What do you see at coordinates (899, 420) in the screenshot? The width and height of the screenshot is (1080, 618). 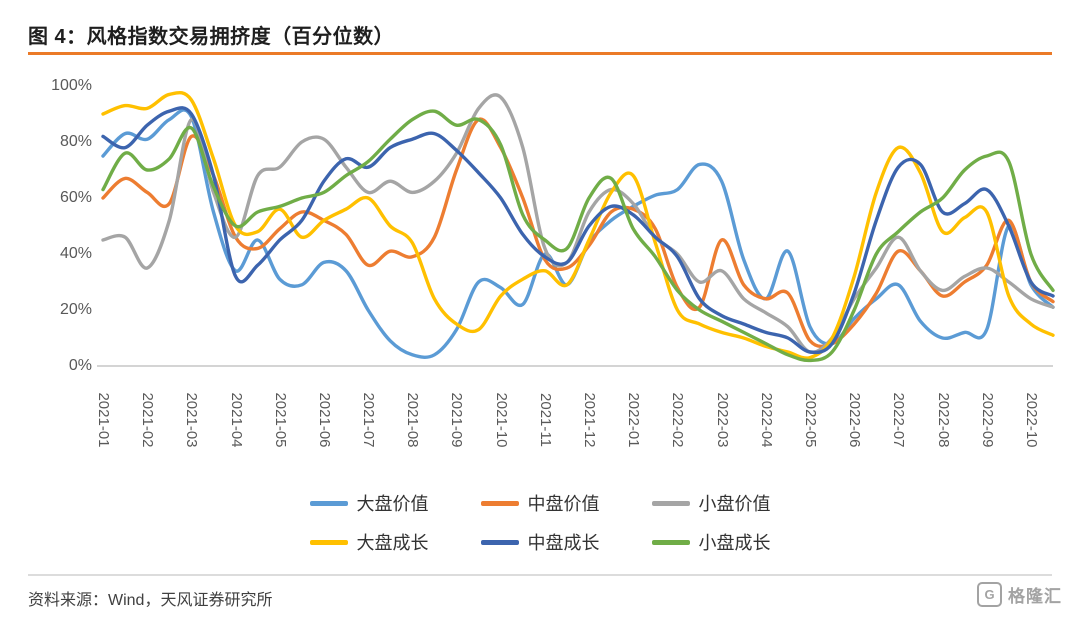 I see `x-tick-label: 2022-07` at bounding box center [899, 420].